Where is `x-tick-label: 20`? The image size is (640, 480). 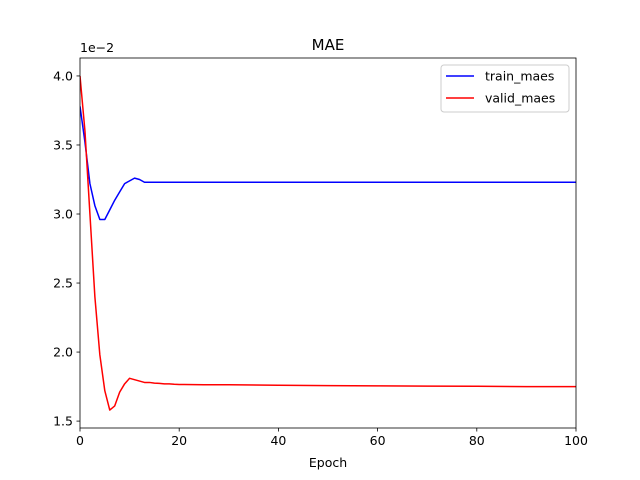 x-tick-label: 20 is located at coordinates (179, 440).